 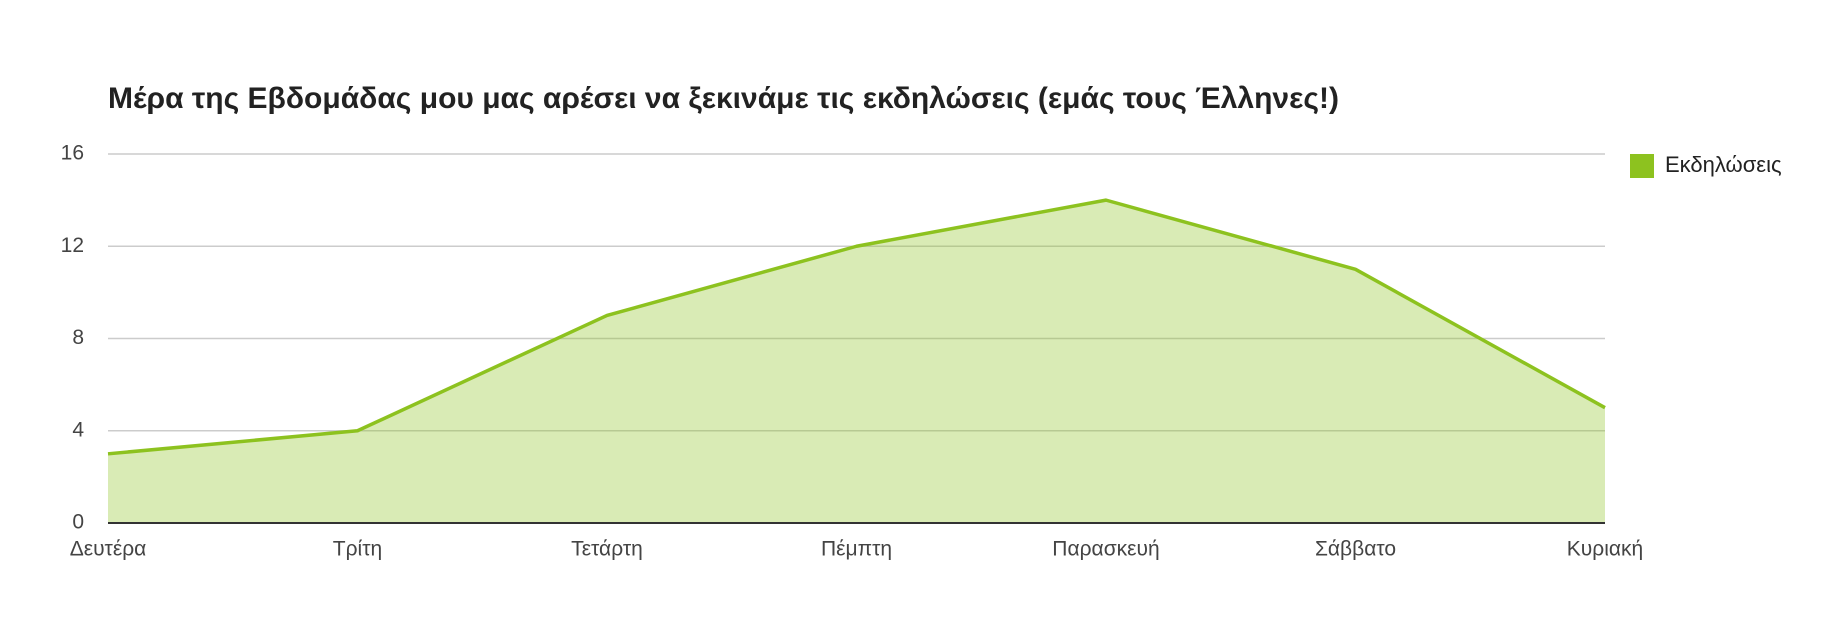 I want to click on x-tick-label: Σάββατο, so click(x=1355, y=549).